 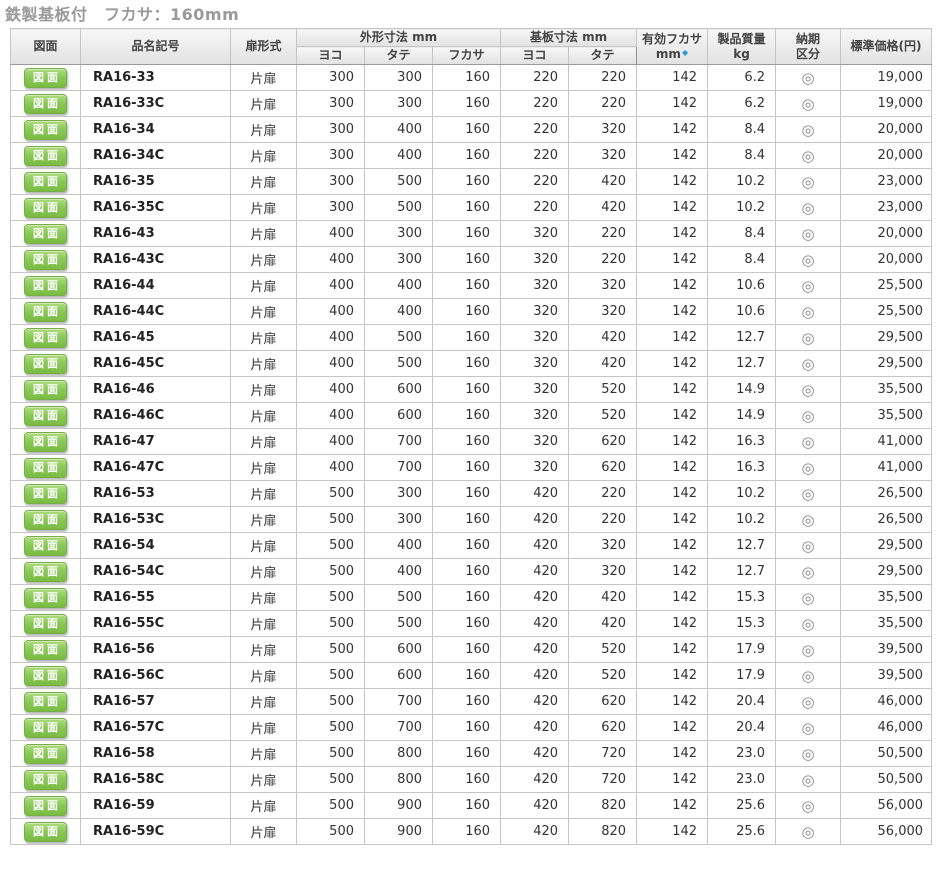 I want to click on door-type-cell: 片扉, so click(x=263, y=572).